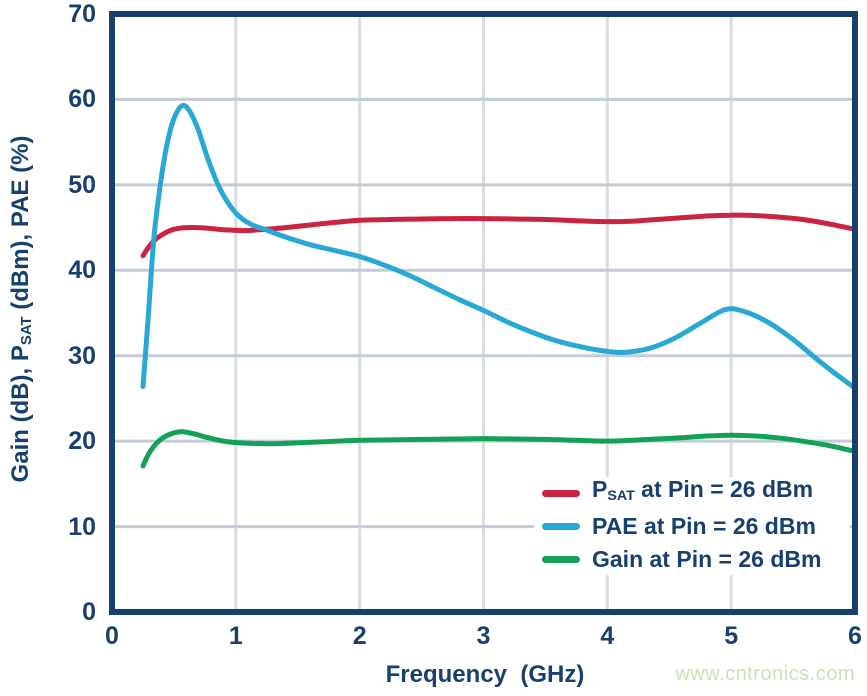 The height and width of the screenshot is (696, 867). I want to click on legend-item-0: PSAT at Pin = 26 dBm, so click(692, 492).